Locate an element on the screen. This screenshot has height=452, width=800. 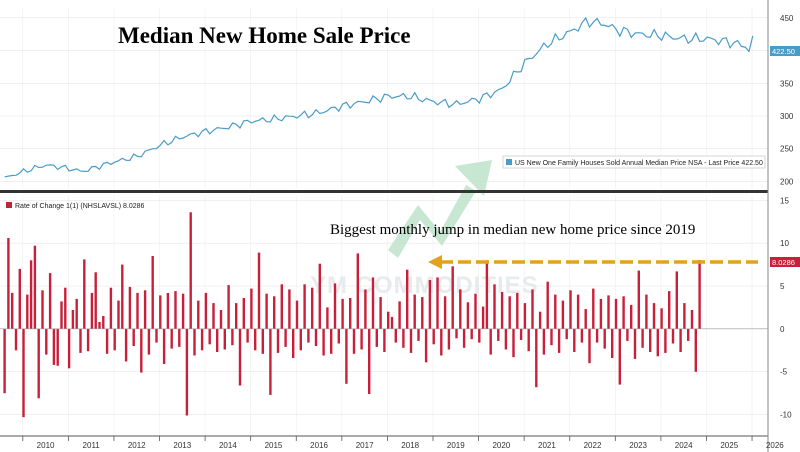
price-y-tick-label: 250 is located at coordinates (787, 149).